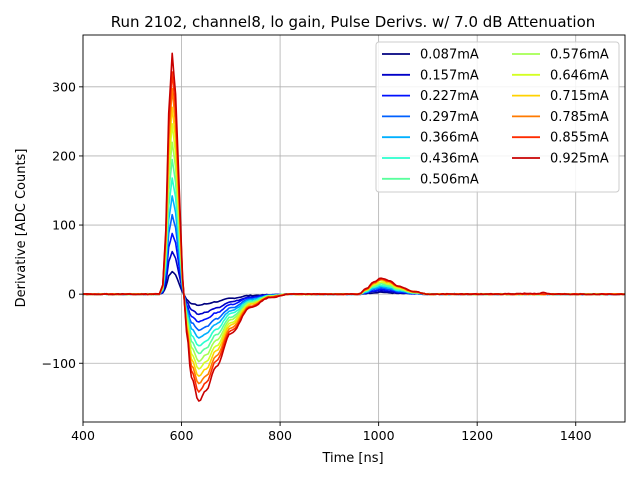 The height and width of the screenshot is (485, 640). I want to click on y-axis-title: Derivative [ADC Counts], so click(21, 228).